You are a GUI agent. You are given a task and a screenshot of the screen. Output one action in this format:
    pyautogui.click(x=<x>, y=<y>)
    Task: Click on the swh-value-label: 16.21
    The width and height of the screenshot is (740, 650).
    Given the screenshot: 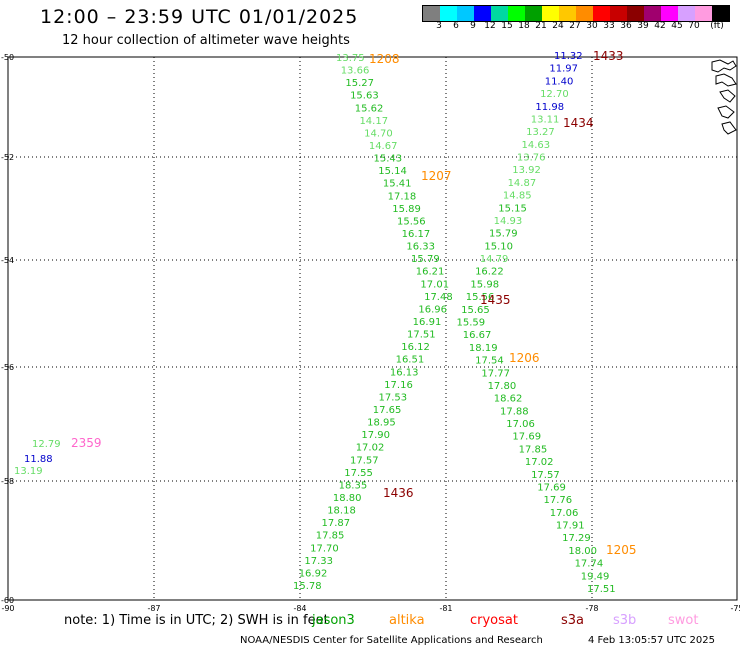 What is the action you would take?
    pyautogui.click(x=430, y=272)
    